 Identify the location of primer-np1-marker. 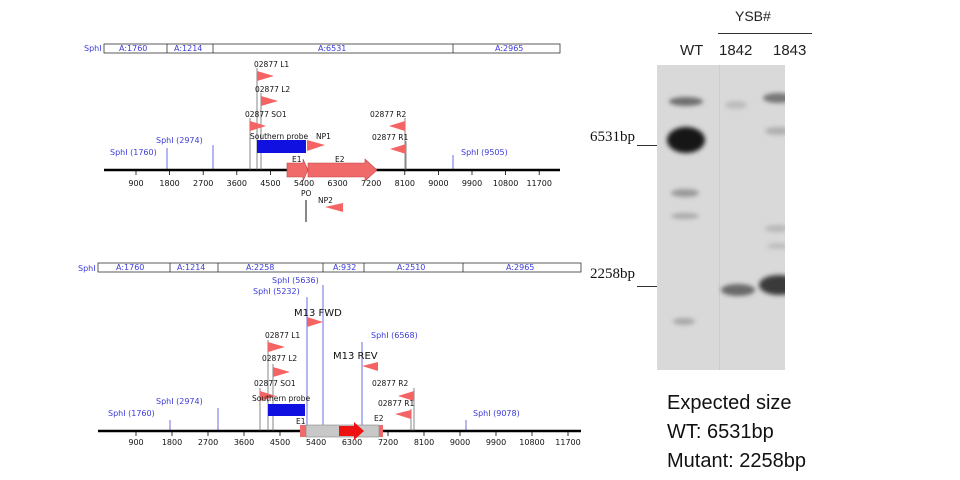
(316, 145).